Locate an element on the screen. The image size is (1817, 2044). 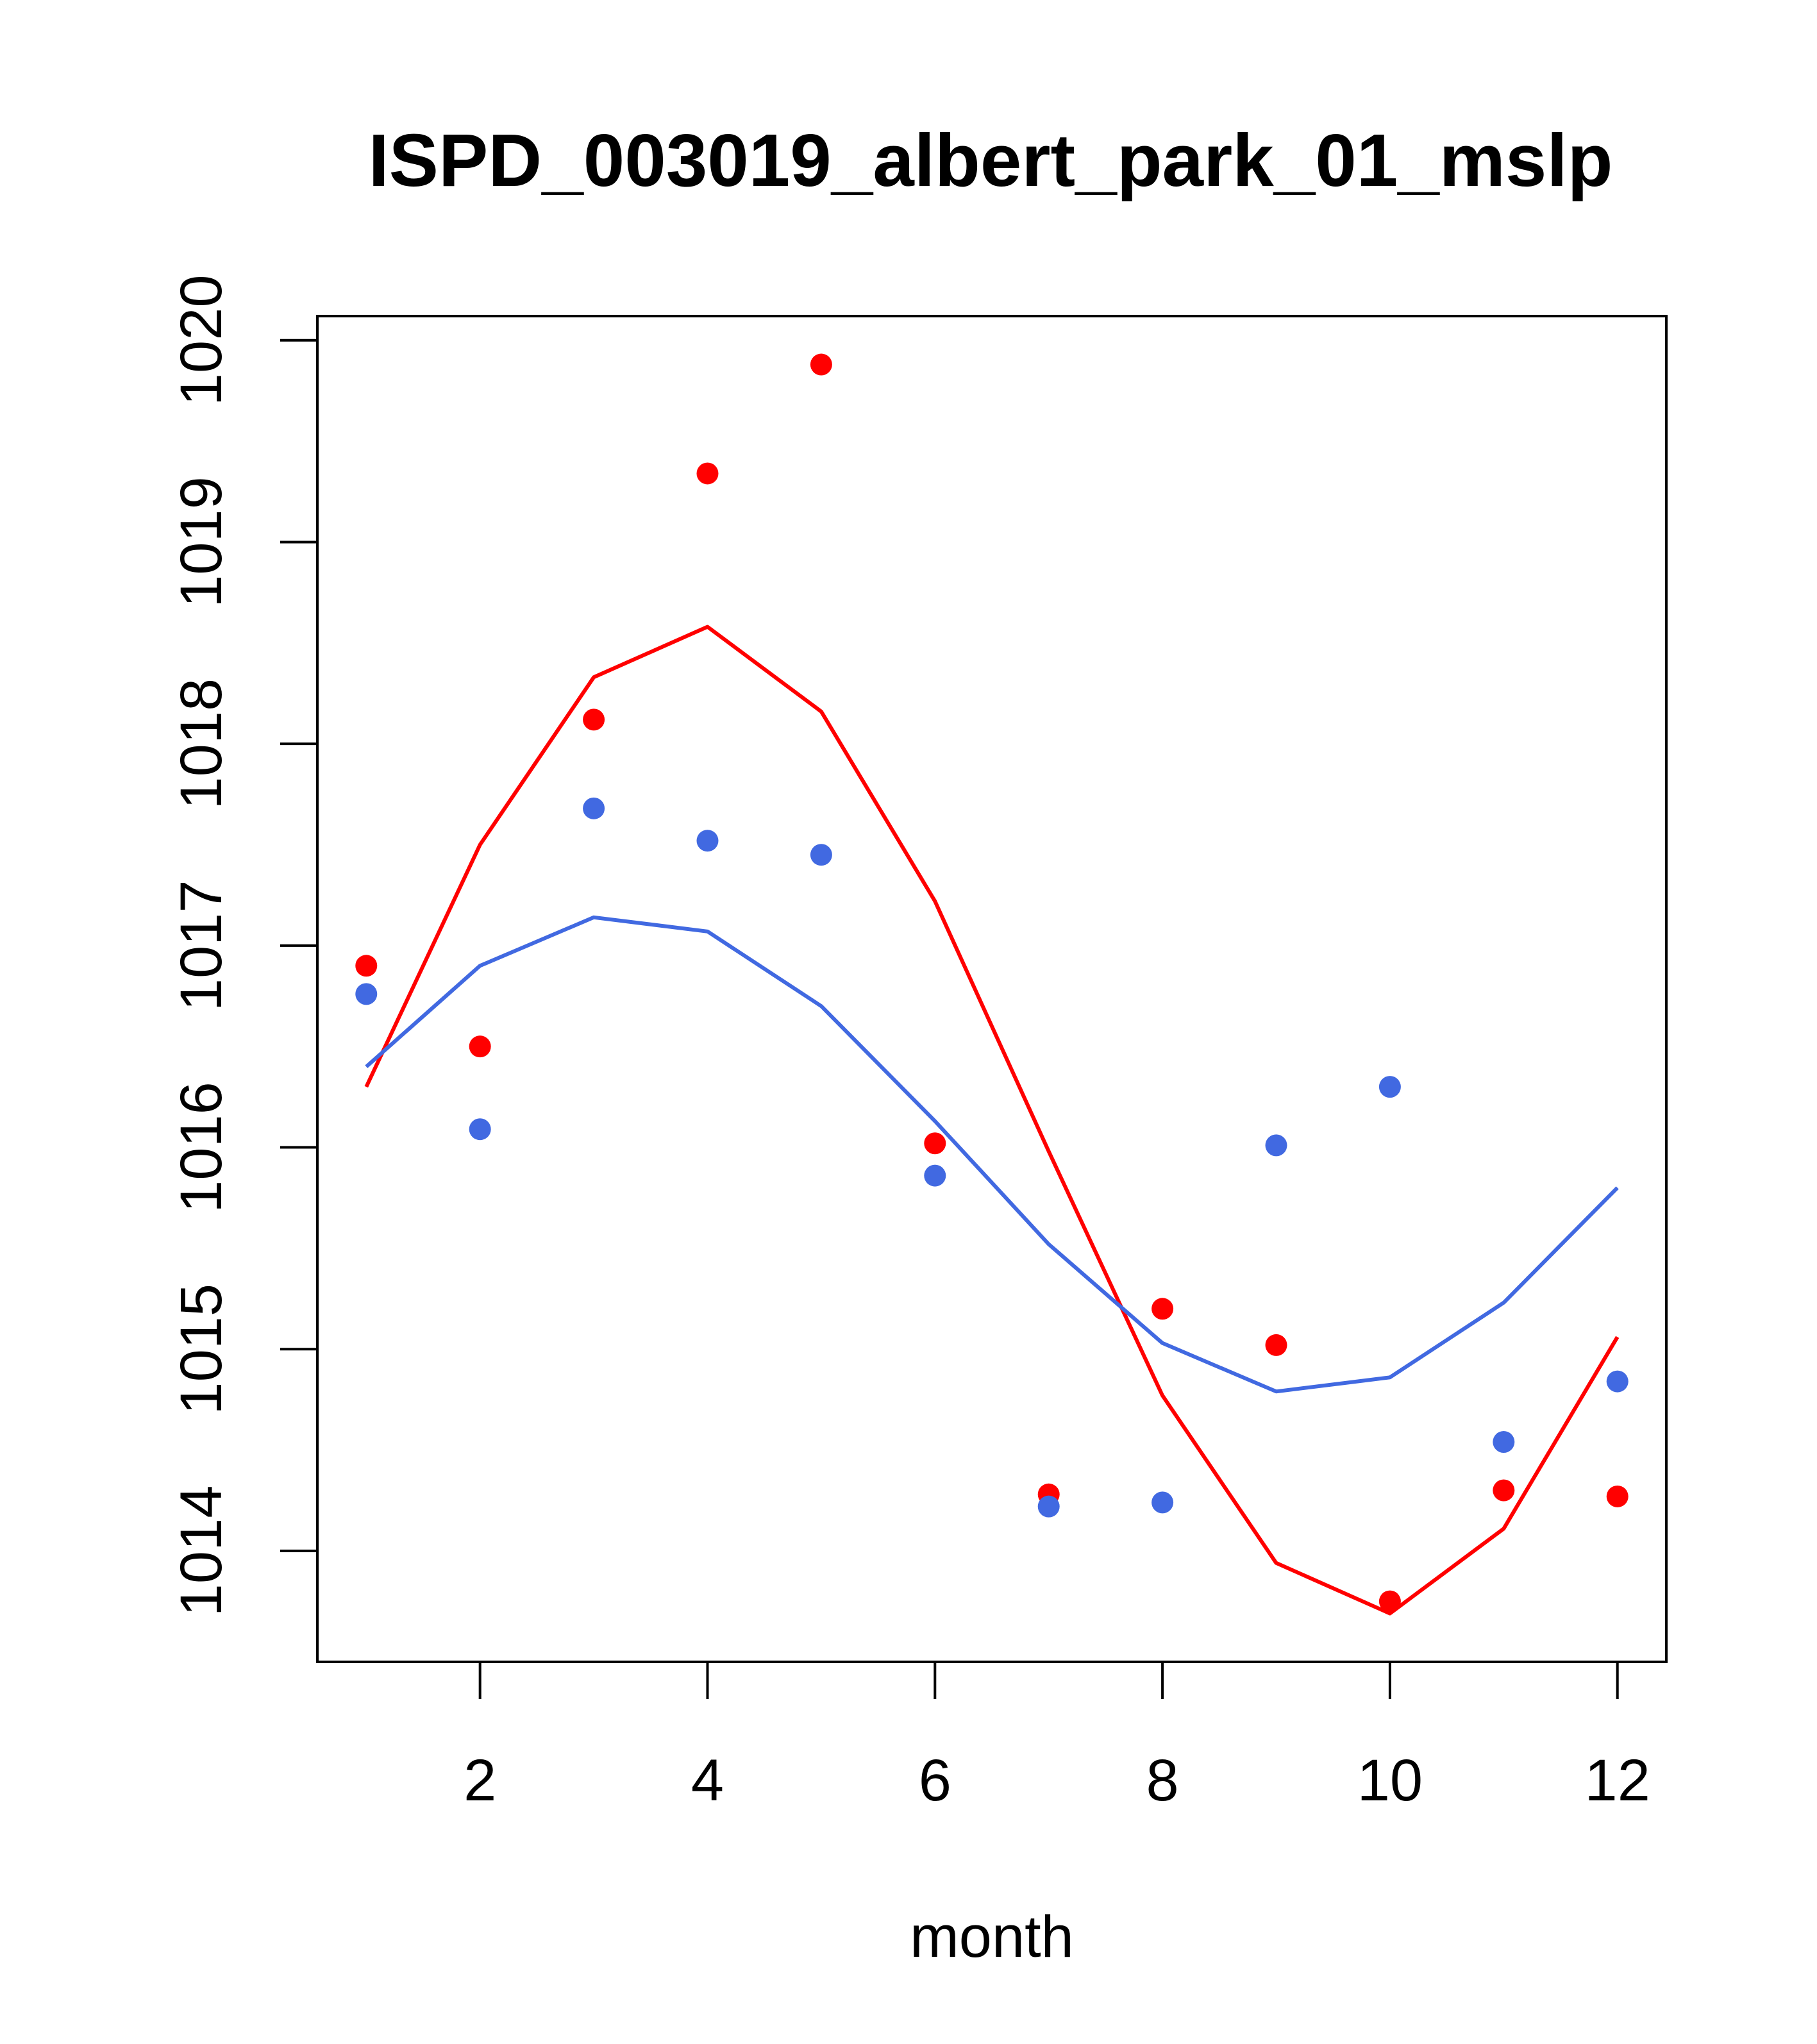
x-tick-label: 6 is located at coordinates (935, 1780).